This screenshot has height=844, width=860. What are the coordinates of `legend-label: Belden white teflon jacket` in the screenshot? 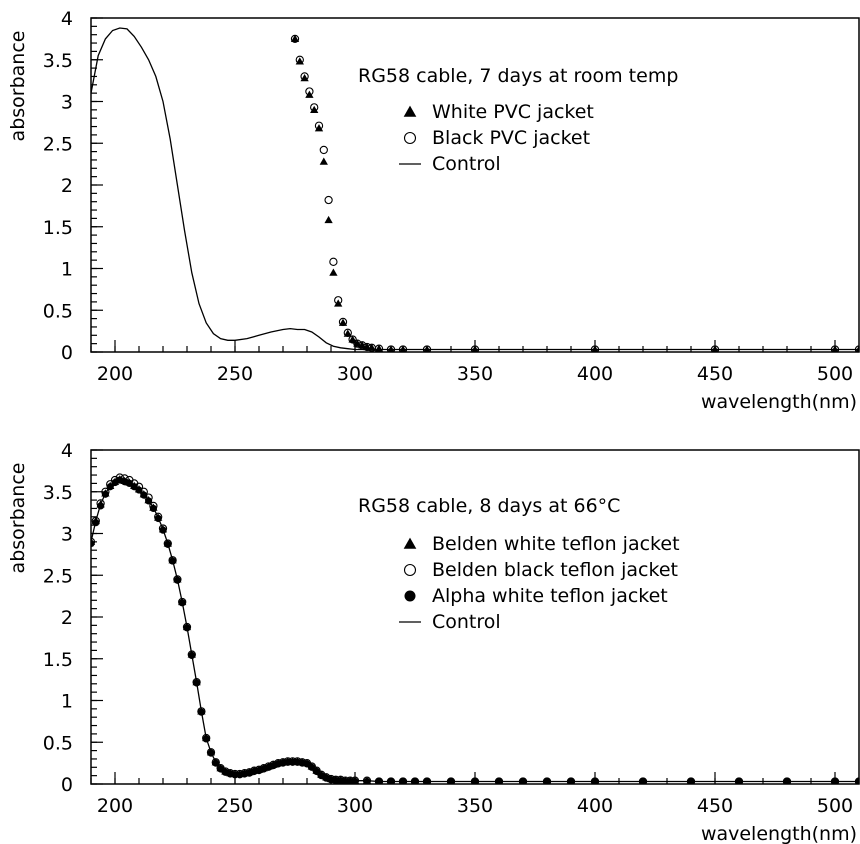 It's located at (556, 544).